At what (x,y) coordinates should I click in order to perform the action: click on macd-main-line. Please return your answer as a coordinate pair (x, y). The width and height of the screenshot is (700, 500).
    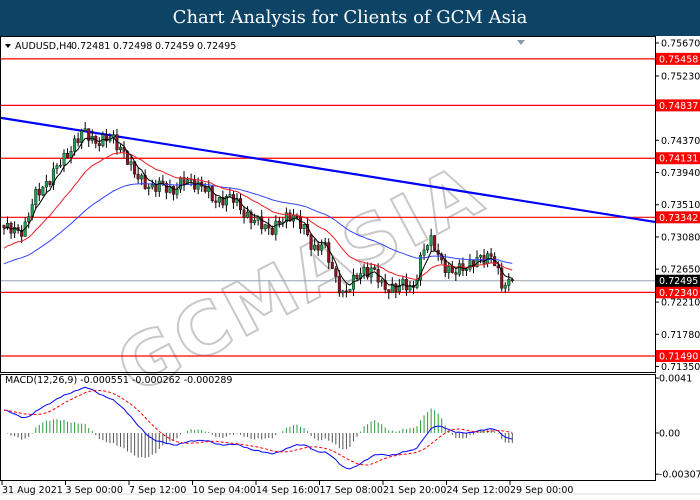
    Looking at the image, I should click on (258, 428).